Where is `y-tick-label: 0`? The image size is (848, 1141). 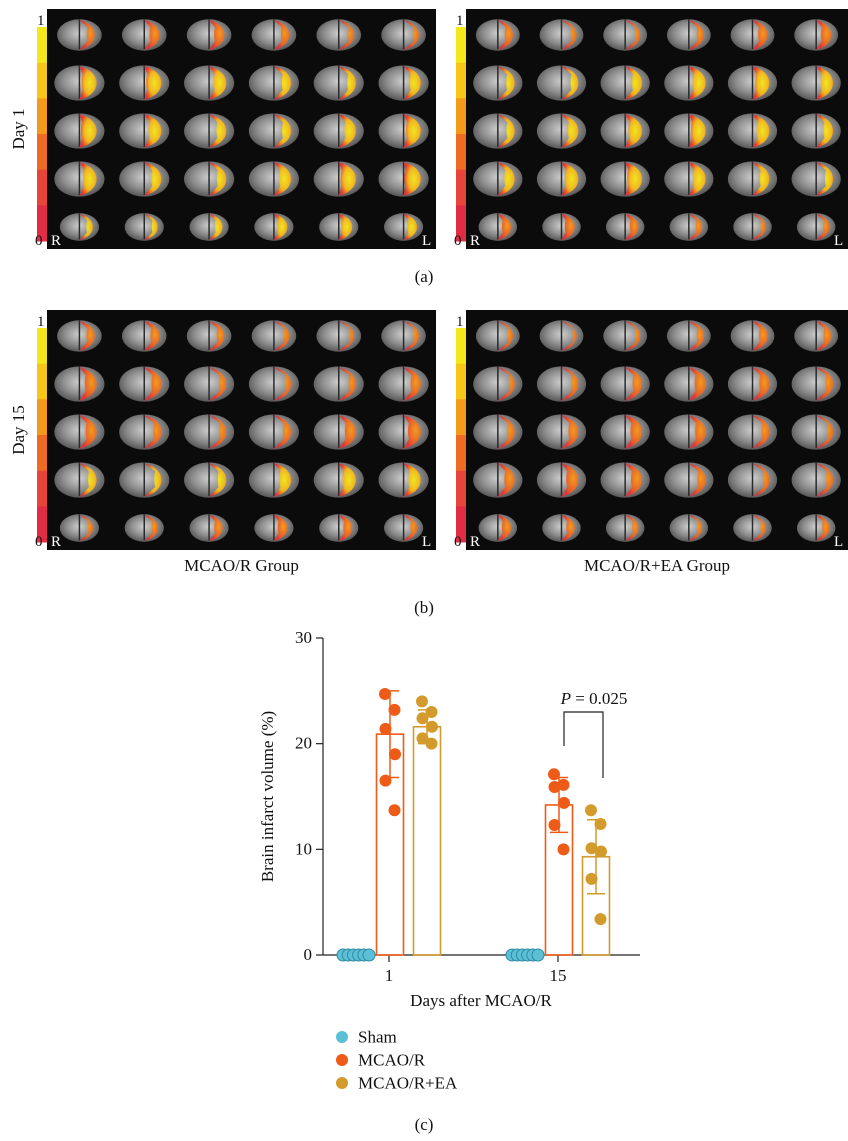 y-tick-label: 0 is located at coordinates (308, 954).